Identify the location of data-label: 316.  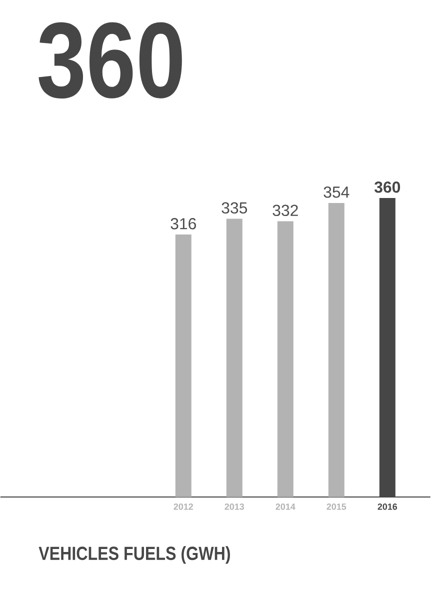
(183, 224).